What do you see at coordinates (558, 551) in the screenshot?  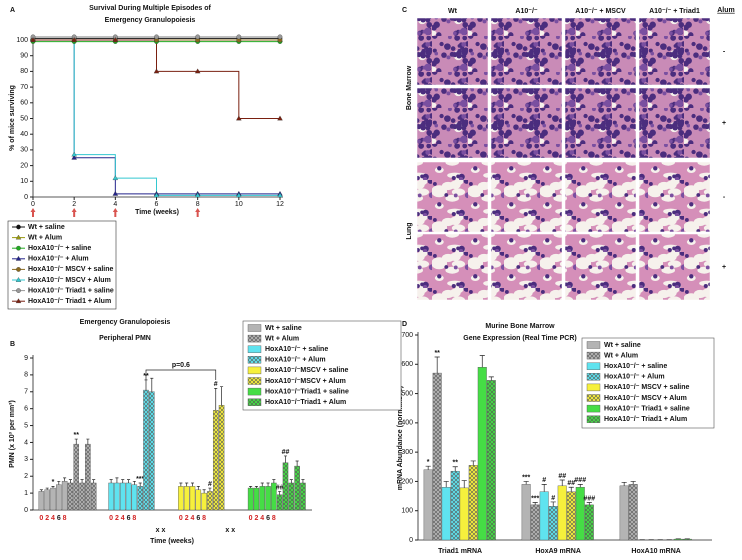 I see `x-tick-label: HoxA9 mRNA` at bounding box center [558, 551].